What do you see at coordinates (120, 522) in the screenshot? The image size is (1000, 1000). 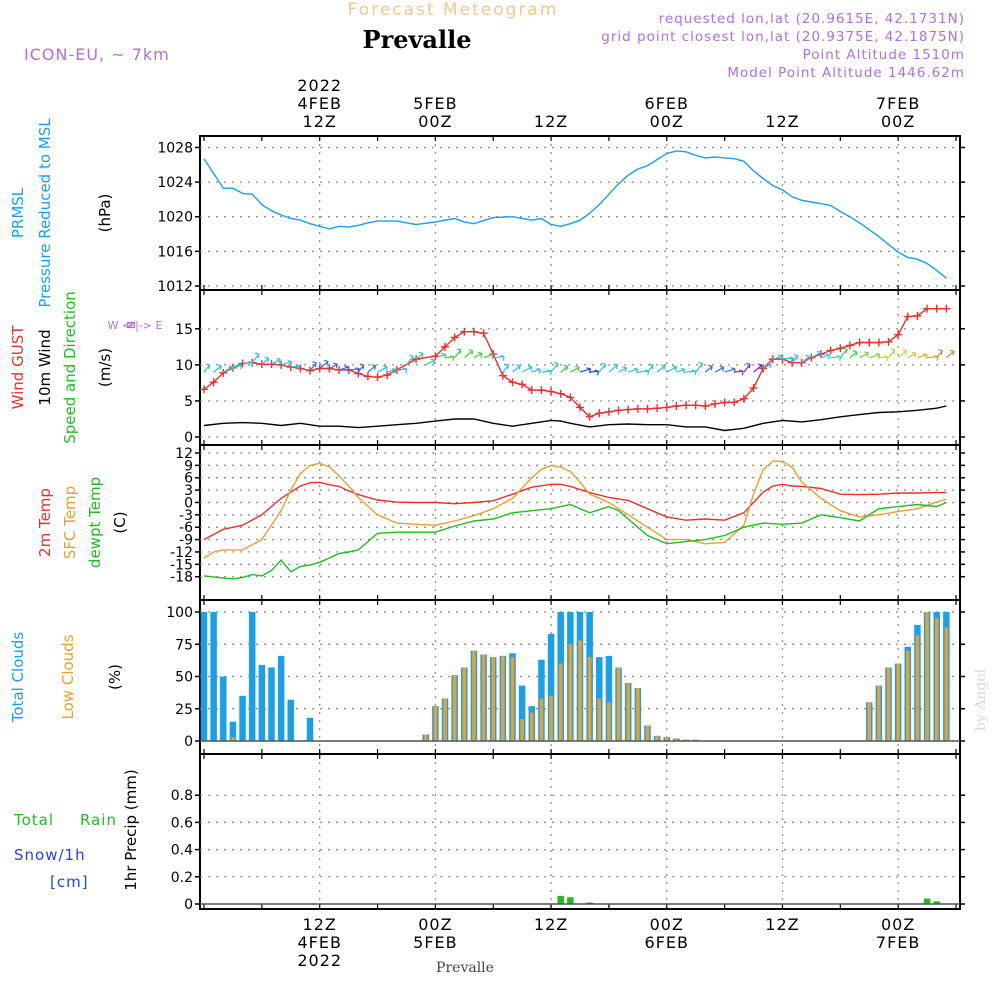 I see `temperature-axis-label: (C)` at bounding box center [120, 522].